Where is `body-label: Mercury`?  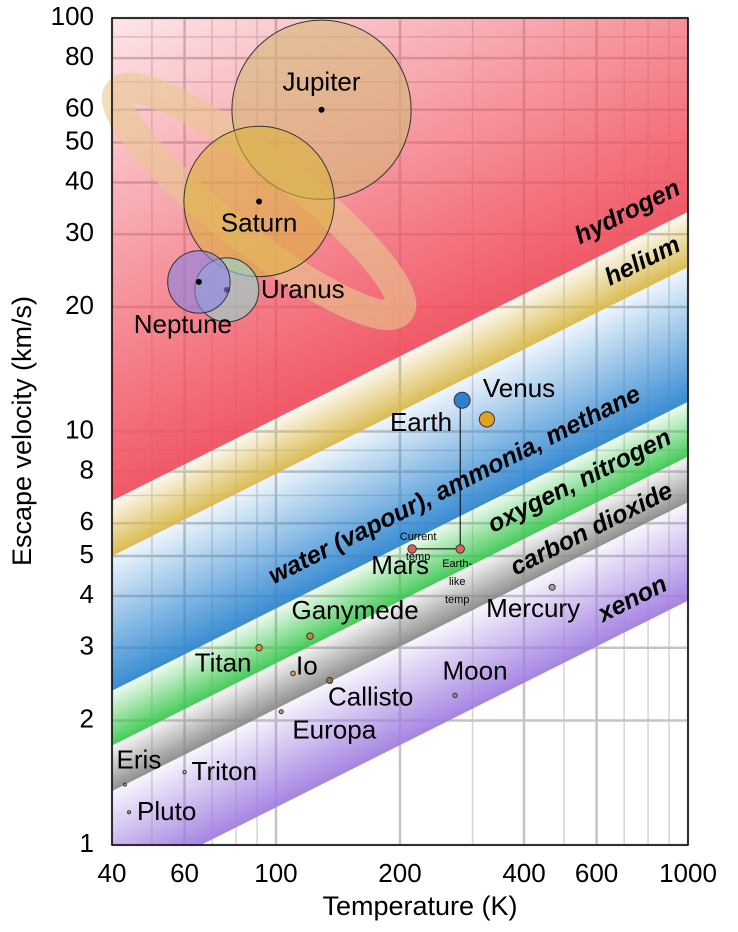 body-label: Mercury is located at coordinates (533, 608).